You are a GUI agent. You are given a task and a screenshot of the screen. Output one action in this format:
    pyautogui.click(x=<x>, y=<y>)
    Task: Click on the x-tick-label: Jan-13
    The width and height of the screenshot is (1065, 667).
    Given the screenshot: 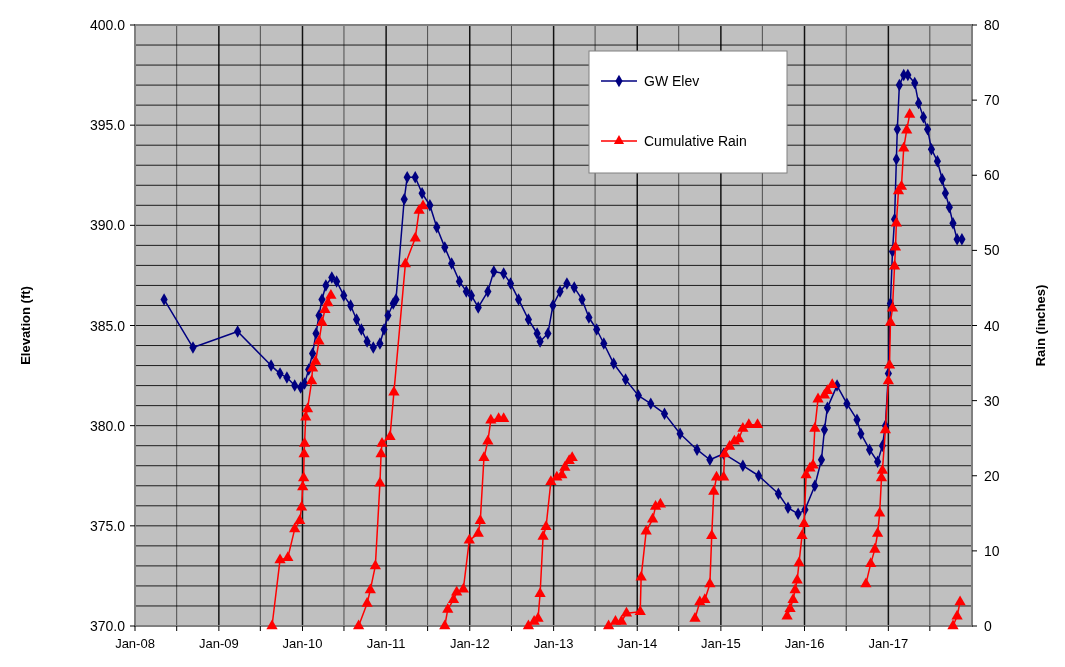 What is the action you would take?
    pyautogui.click(x=553, y=643)
    